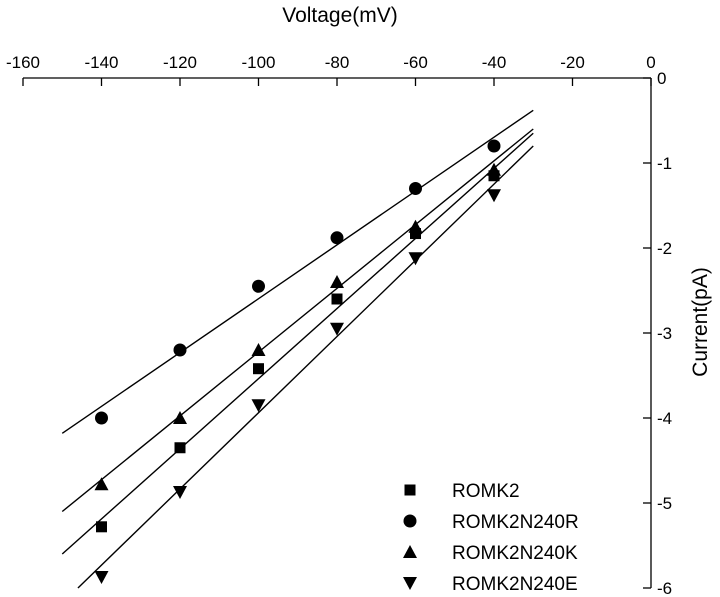 The image size is (720, 597). What do you see at coordinates (664, 248) in the screenshot?
I see `y-tick-label: -2` at bounding box center [664, 248].